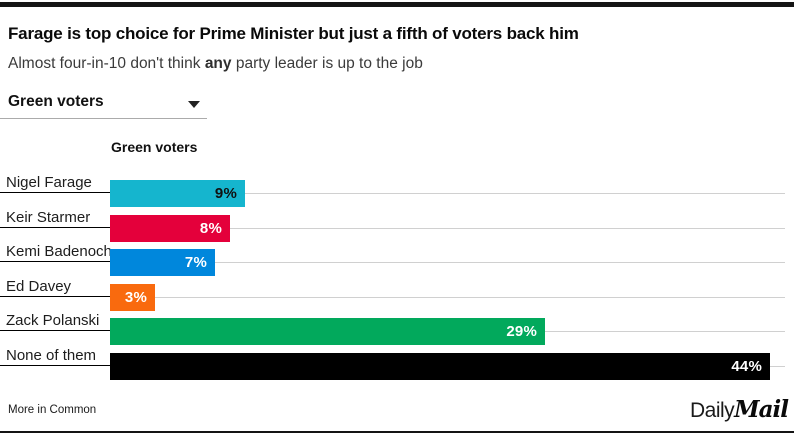  Describe the element at coordinates (154, 147) in the screenshot. I see `column-header: Green voters` at that location.